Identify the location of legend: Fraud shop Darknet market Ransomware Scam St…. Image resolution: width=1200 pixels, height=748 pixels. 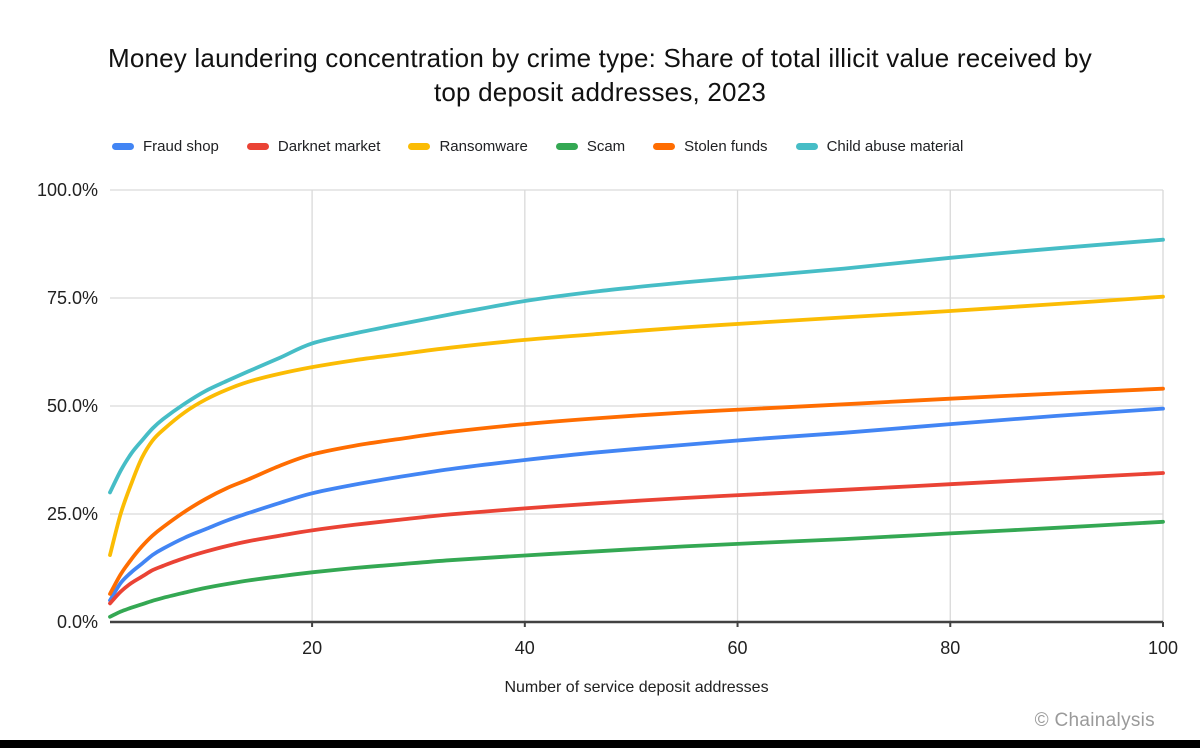
(537, 146).